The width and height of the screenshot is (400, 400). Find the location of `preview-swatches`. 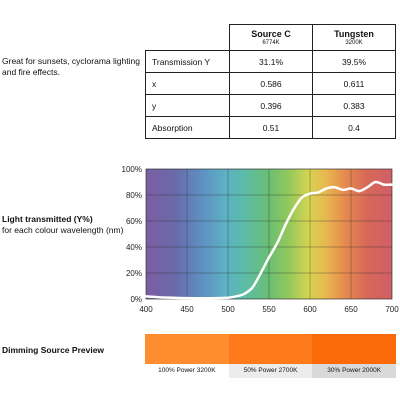

preview-swatches is located at coordinates (271, 349).